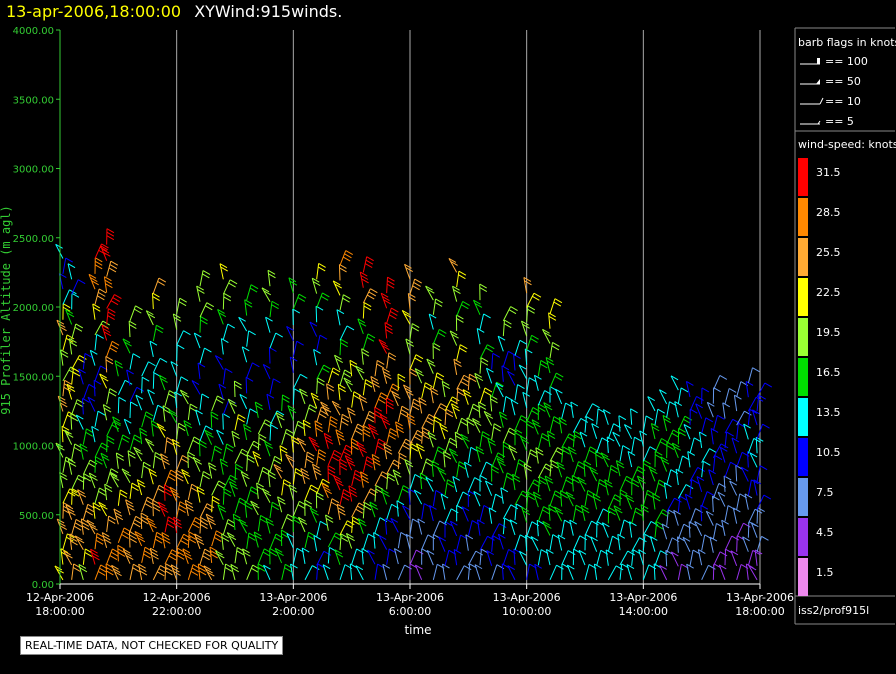  I want to click on speed-legend-label: 1.5, so click(825, 572).